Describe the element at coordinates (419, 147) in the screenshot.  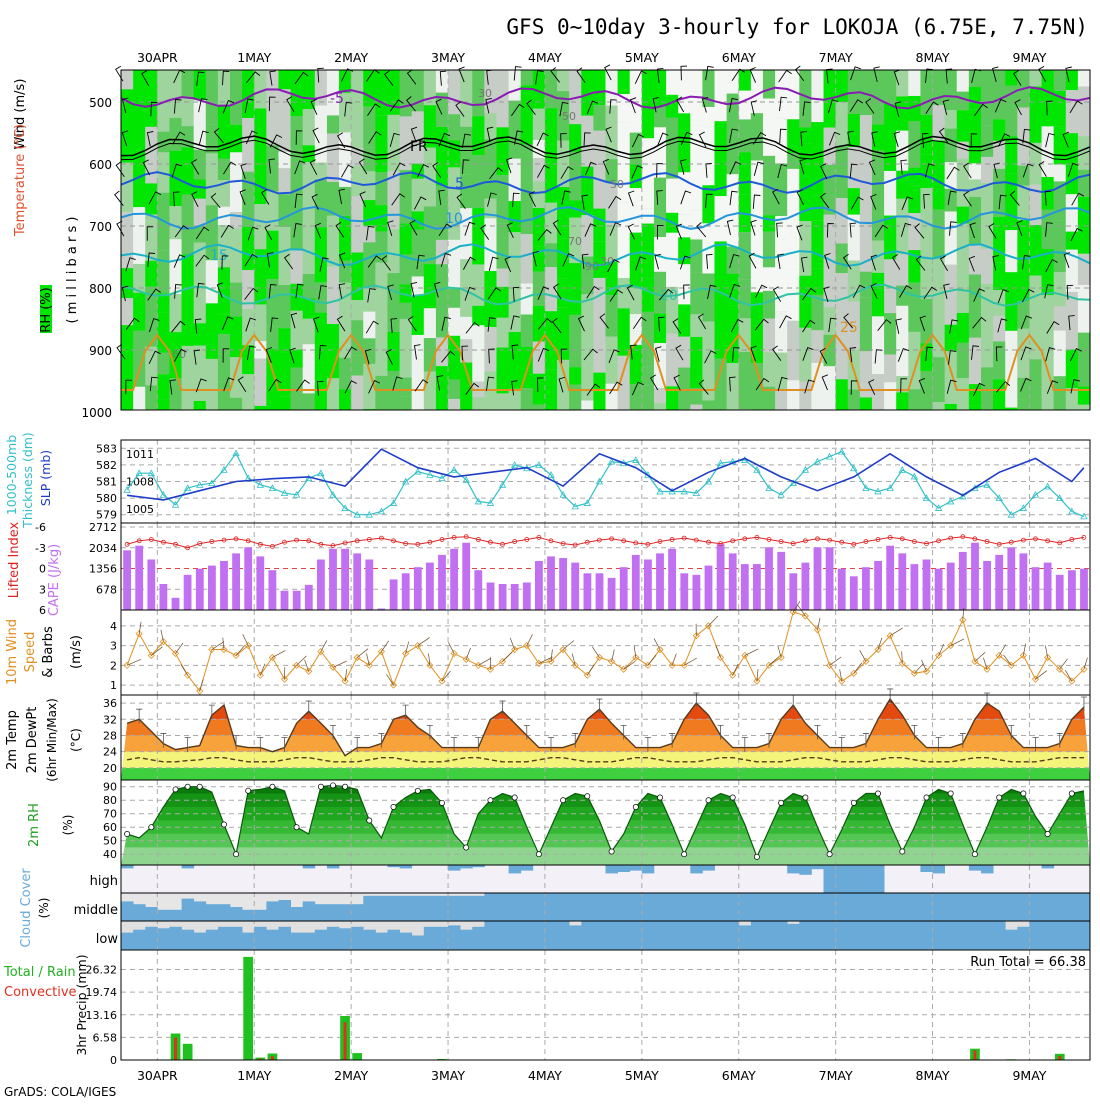
I see `isotherm-label: FR` at that location.